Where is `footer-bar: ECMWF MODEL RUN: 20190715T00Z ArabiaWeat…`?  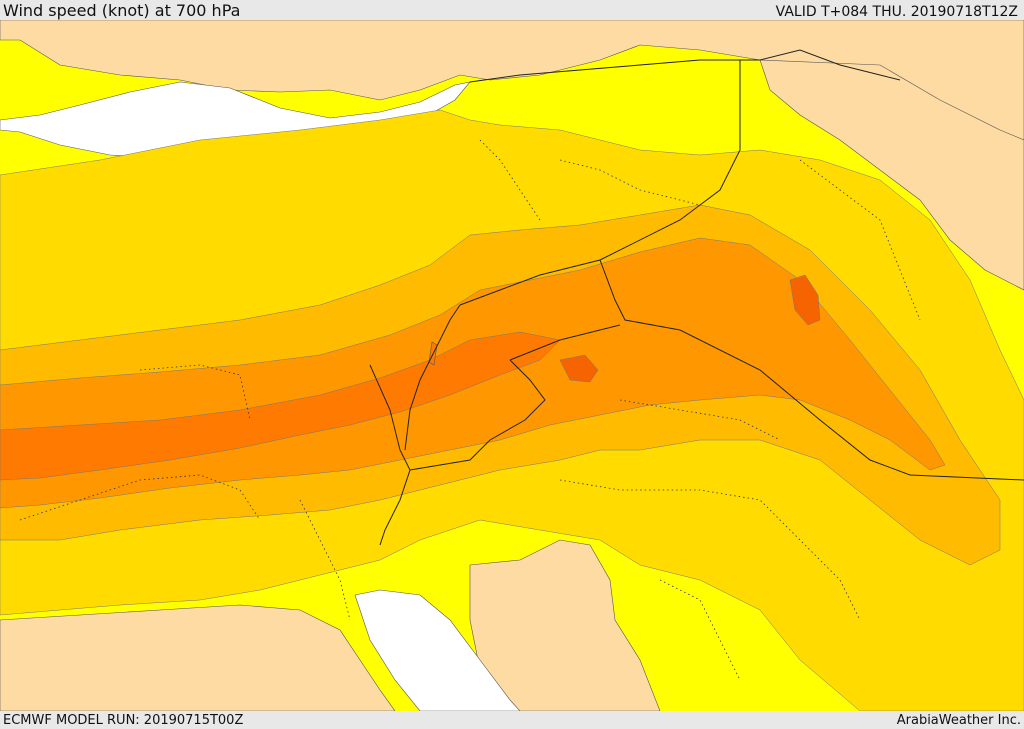
footer-bar: ECMWF MODEL RUN: 20190715T00Z ArabiaWeat… is located at coordinates (512, 720).